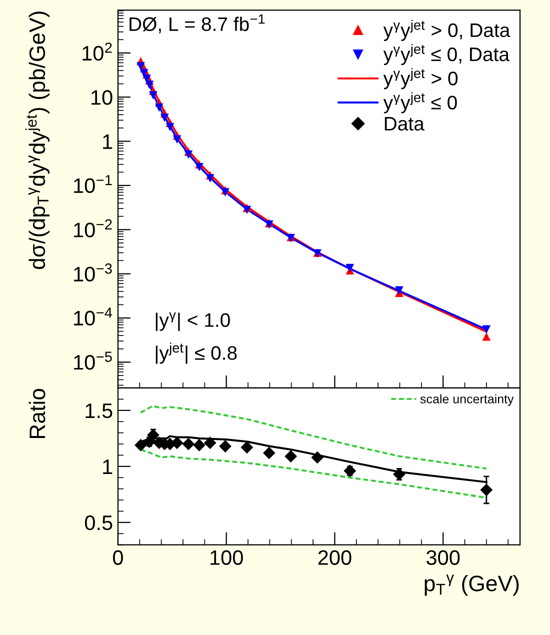 Image resolution: width=550 pixels, height=635 pixels. What do you see at coordinates (314, 437) in the screenshot?
I see `line-series` at bounding box center [314, 437].